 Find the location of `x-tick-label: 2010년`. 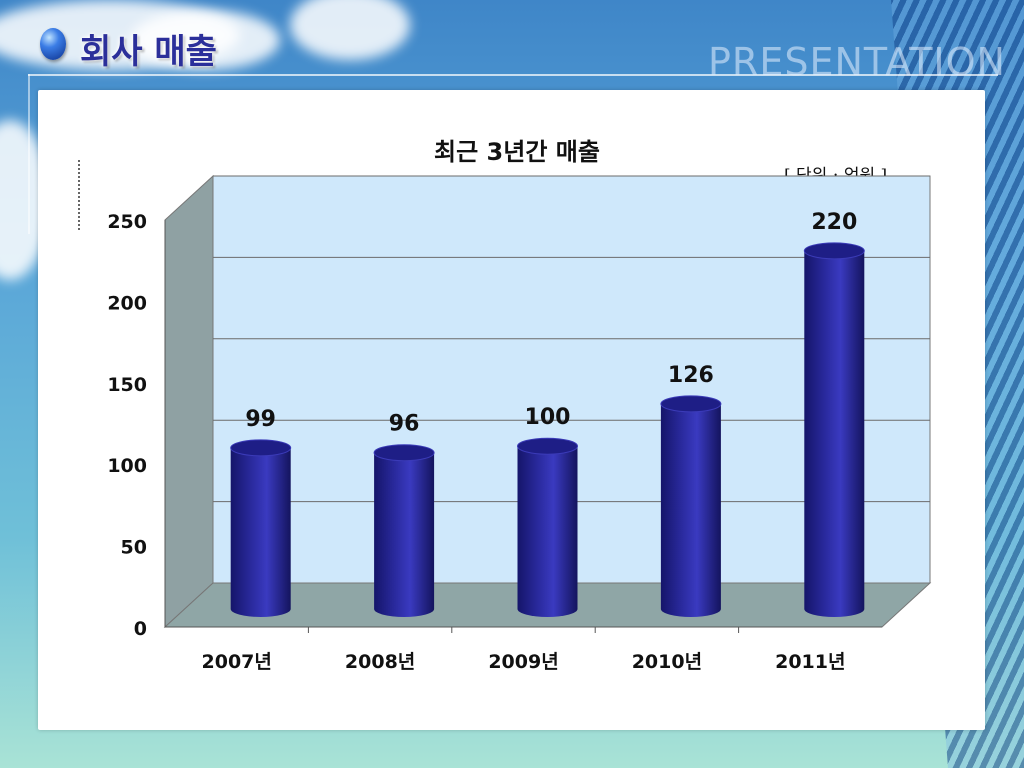

x-tick-label: 2010년 is located at coordinates (667, 662).